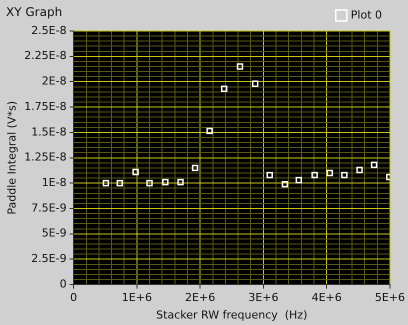 The width and height of the screenshot is (408, 325). What do you see at coordinates (45, 157) in the screenshot?
I see `y-tick-label: 1.25E-8` at bounding box center [45, 157].